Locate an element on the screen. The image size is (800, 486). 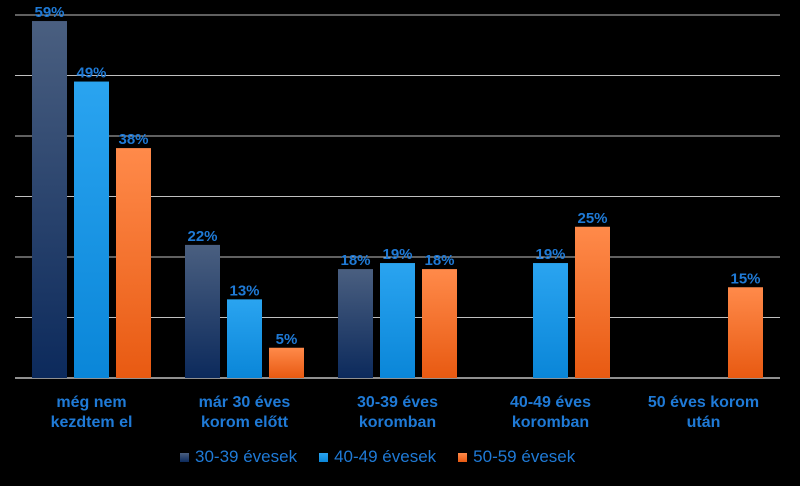
legend-item: 50-59 évesek is located at coordinates (516, 457).